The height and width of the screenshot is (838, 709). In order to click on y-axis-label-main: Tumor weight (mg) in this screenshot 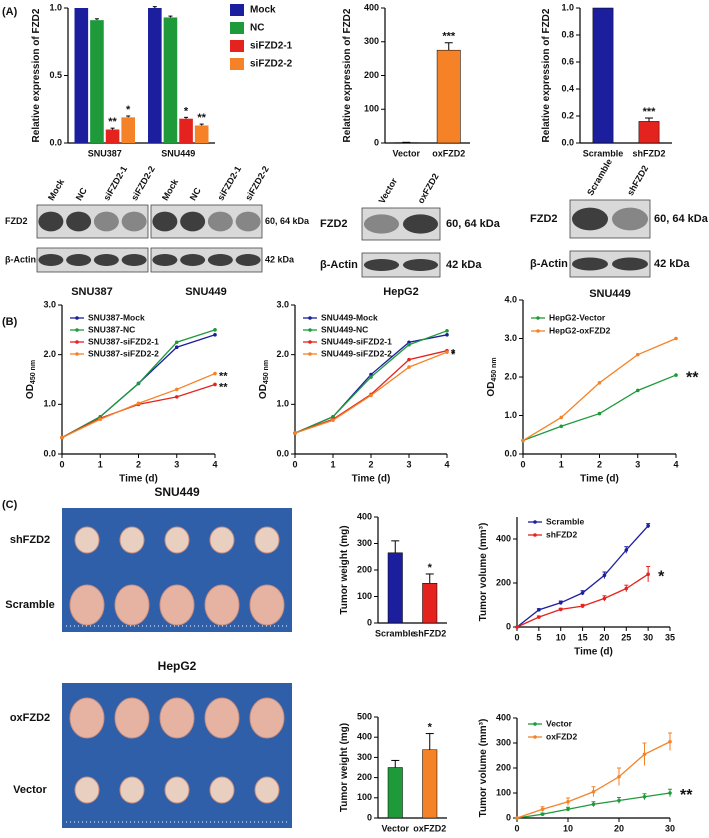, I will do `click(344, 569)`.